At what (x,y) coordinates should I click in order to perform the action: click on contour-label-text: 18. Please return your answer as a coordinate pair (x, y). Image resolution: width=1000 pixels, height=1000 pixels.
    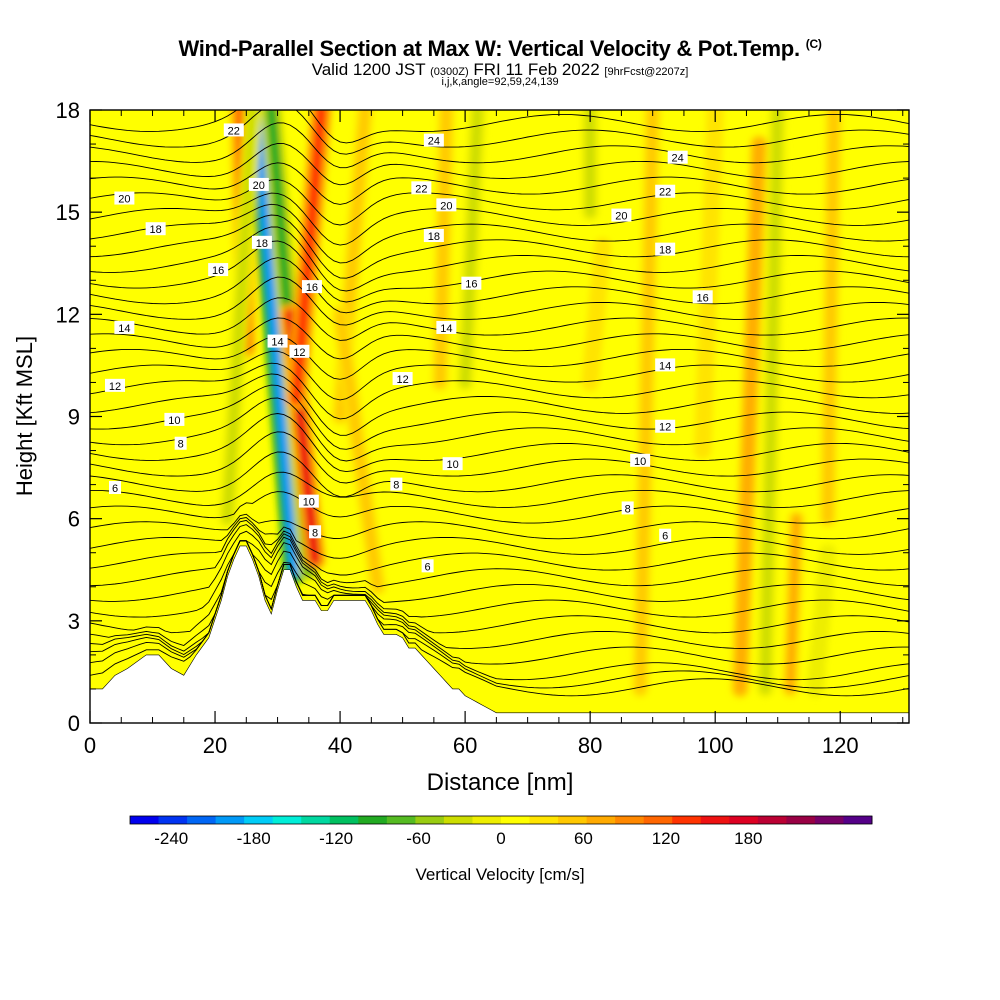
    Looking at the image, I should click on (262, 244).